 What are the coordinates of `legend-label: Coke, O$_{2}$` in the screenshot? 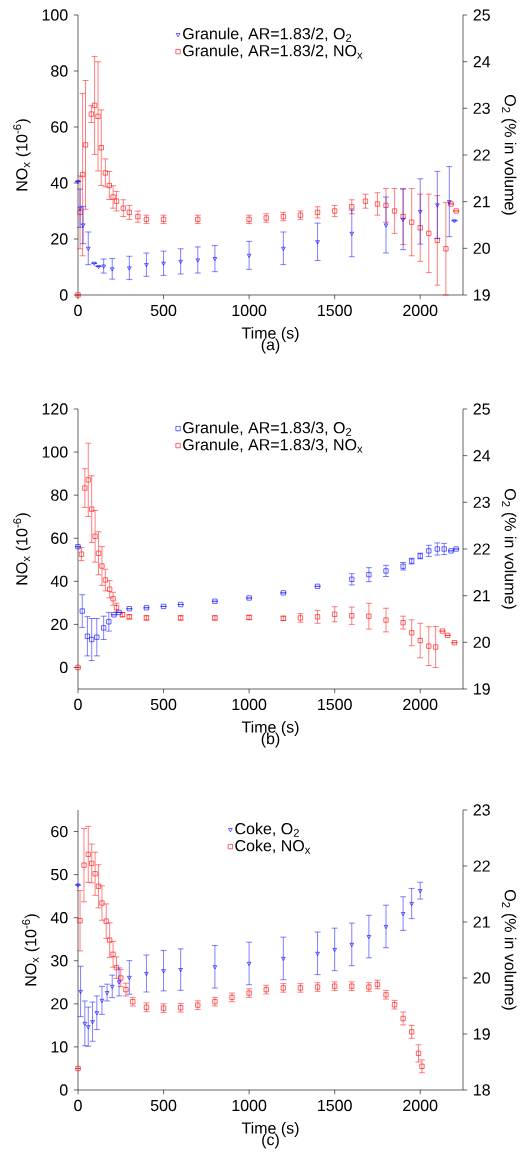 It's located at (267, 829).